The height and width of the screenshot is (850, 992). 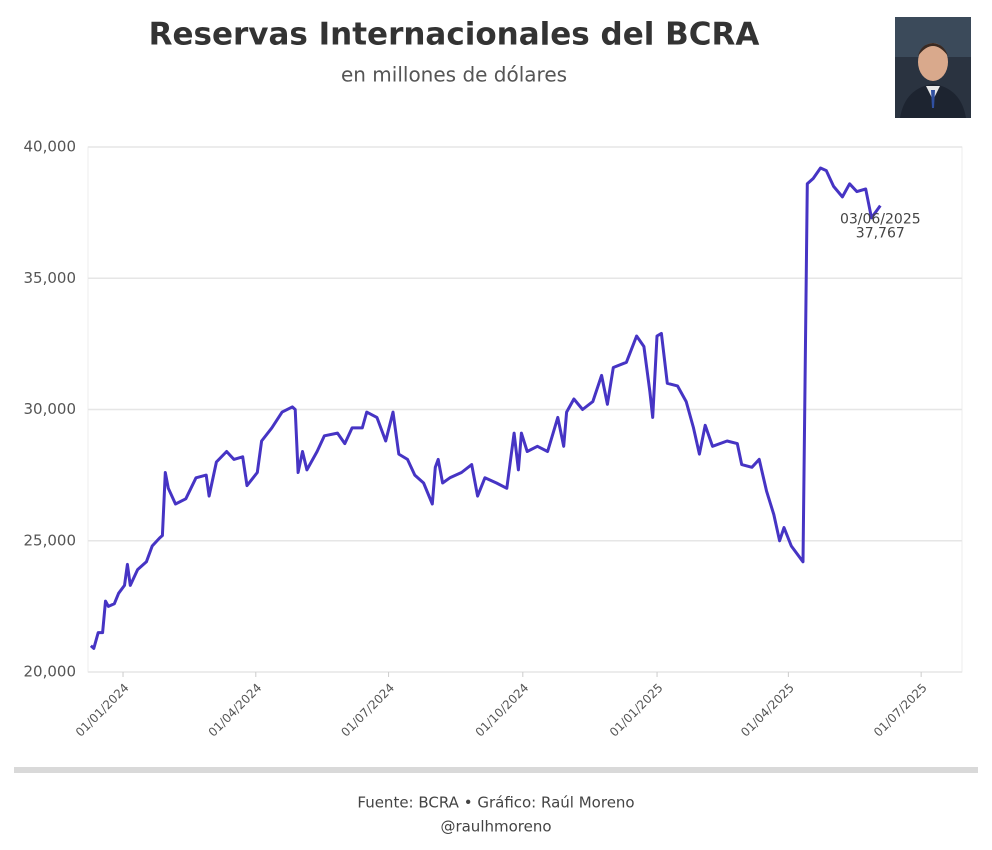 What do you see at coordinates (50, 409) in the screenshot?
I see `y-tick-label: 30,000` at bounding box center [50, 409].